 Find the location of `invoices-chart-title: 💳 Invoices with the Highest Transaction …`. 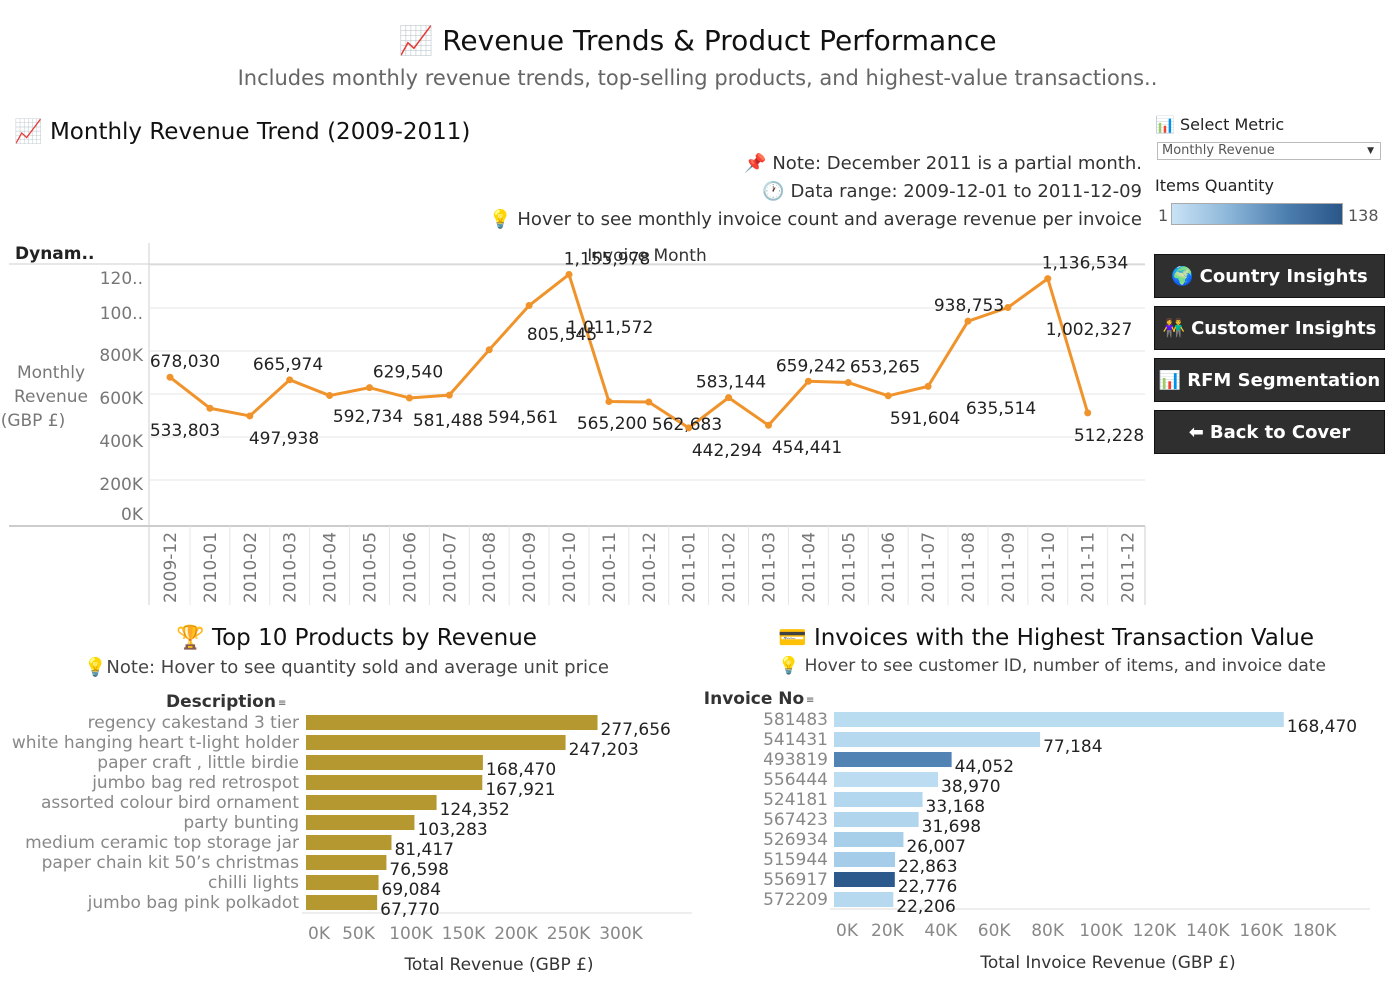

invoices-chart-title: 💳 Invoices with the Highest Transaction … is located at coordinates (1046, 638).